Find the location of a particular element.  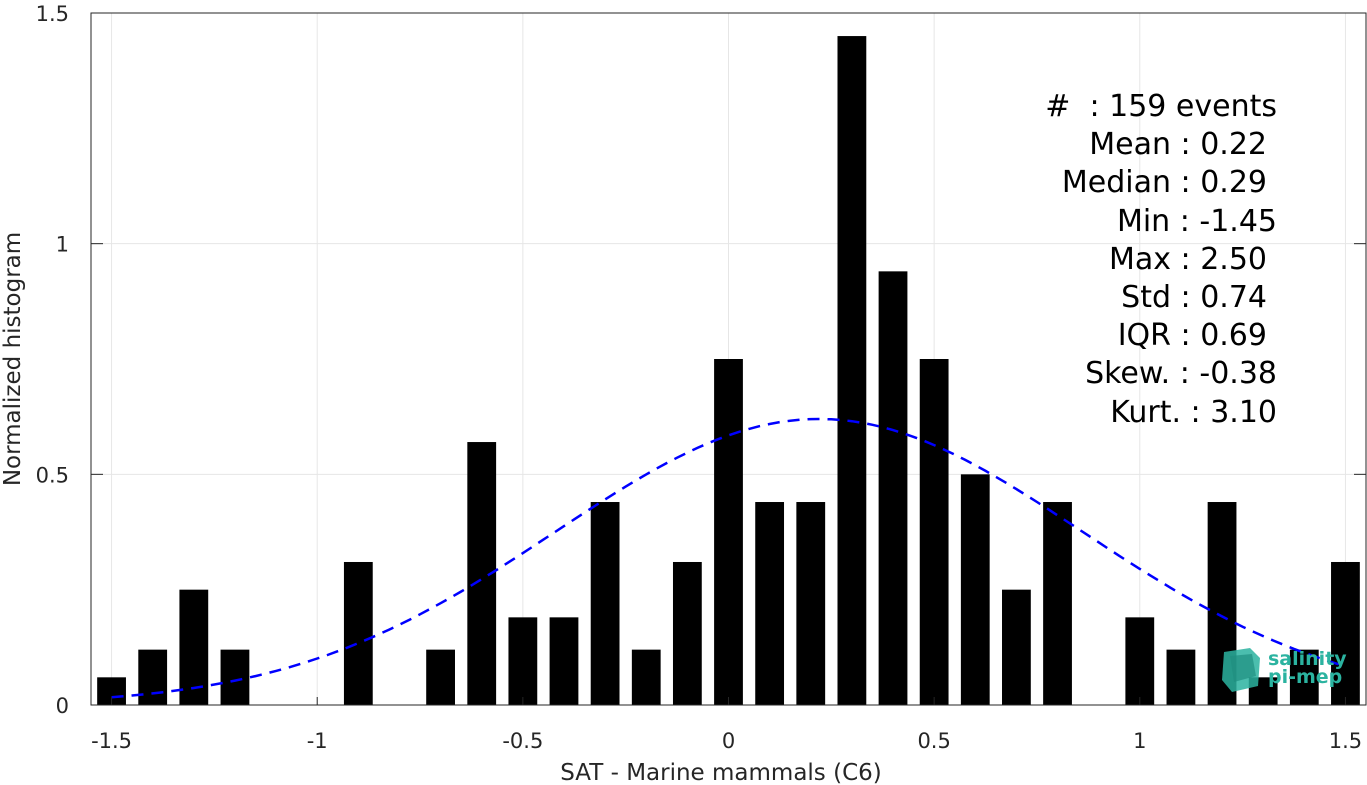

salinity-pimep-logo: salinity pi-mep is located at coordinates (1285, 670).